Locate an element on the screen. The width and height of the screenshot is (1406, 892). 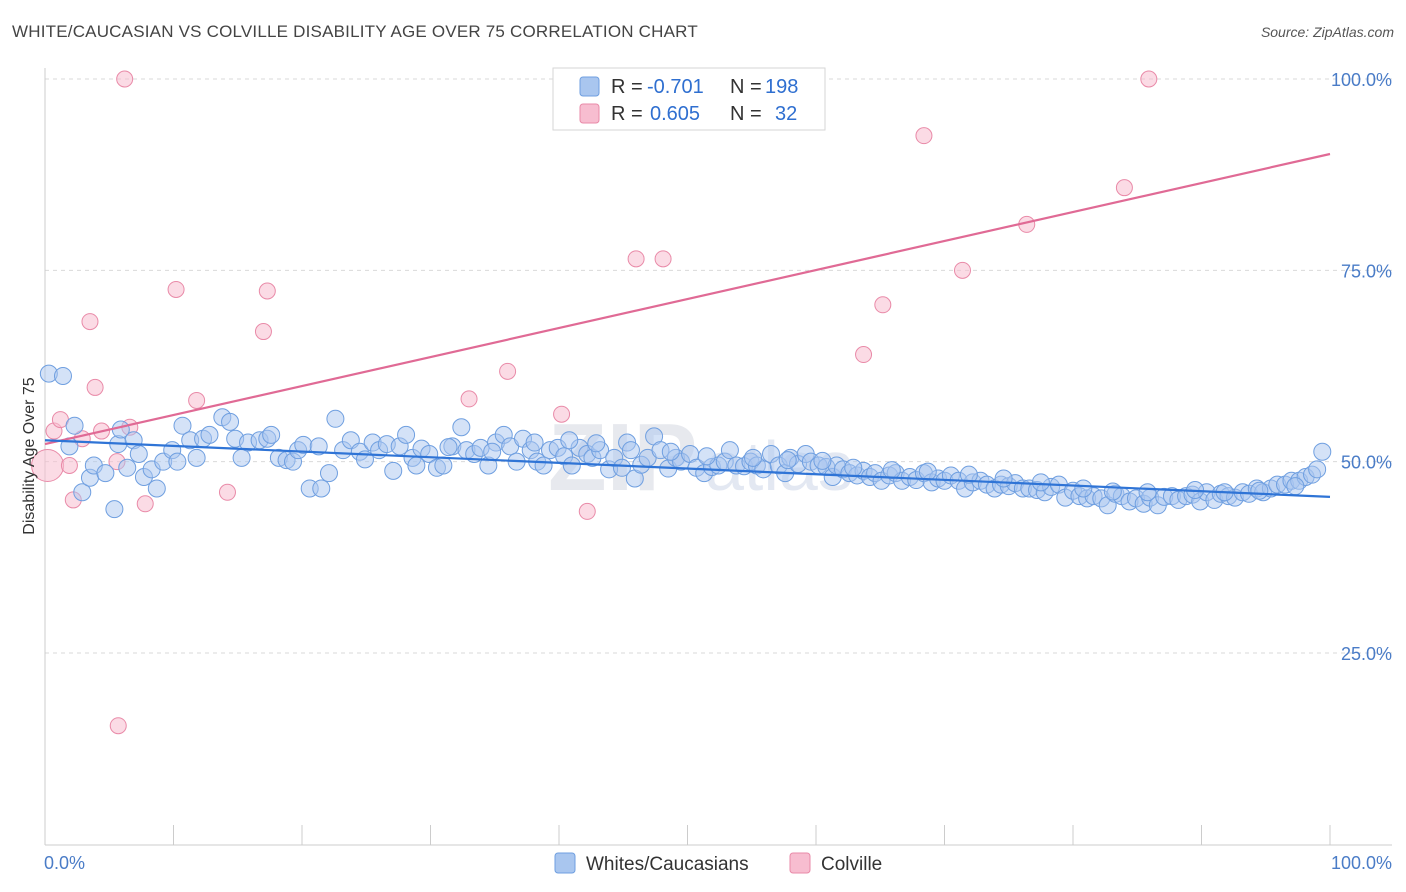
legend-r-value-colville: 0.605 is located at coordinates (675, 114).